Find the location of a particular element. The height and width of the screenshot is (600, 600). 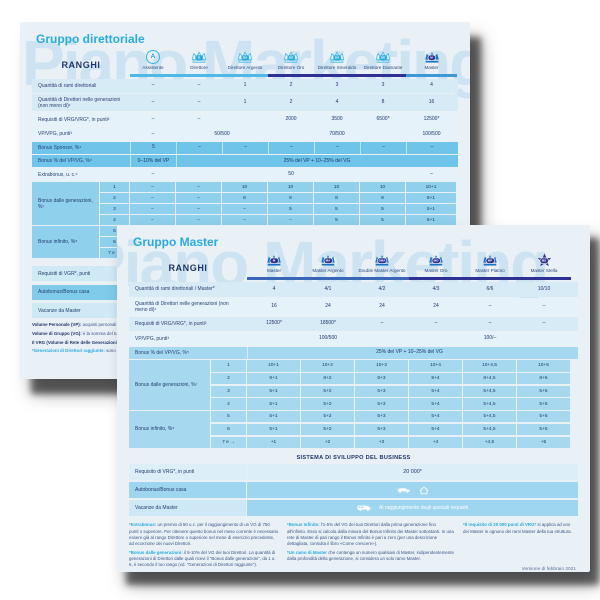

rank-name: Direttore Argento is located at coordinates (245, 67).